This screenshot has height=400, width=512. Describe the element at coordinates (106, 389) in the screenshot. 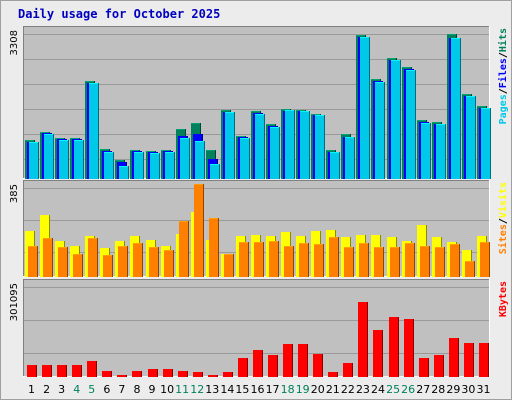

I see `x-tick-label-day-6: 6` at that location.